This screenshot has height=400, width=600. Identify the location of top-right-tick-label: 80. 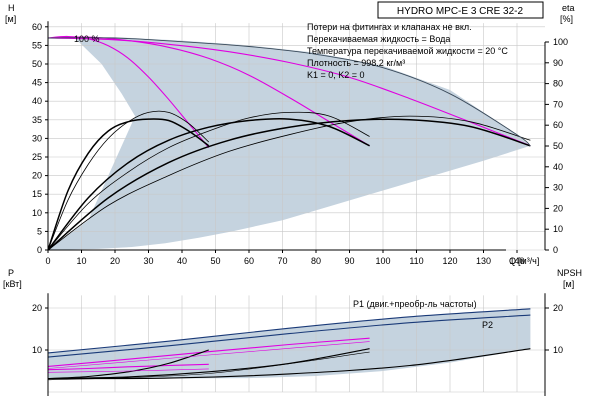
(558, 84).